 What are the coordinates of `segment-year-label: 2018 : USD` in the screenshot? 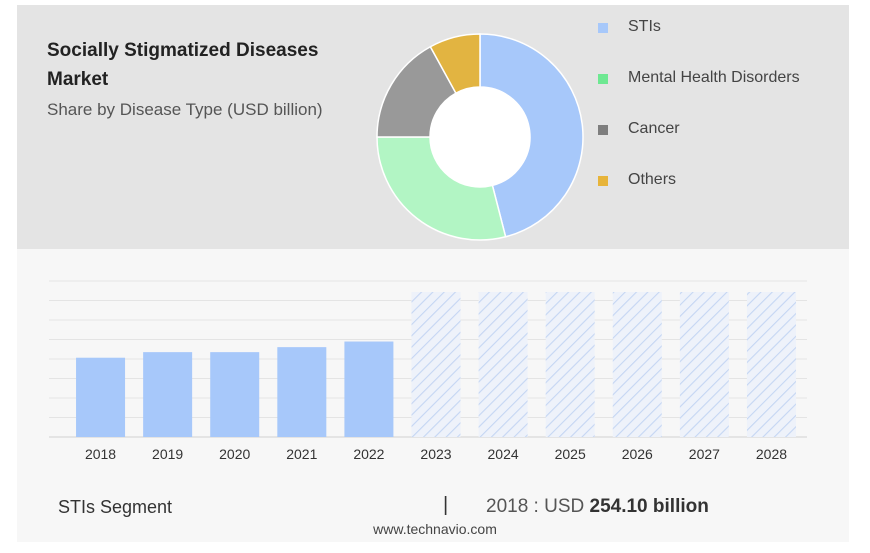 It's located at (535, 506).